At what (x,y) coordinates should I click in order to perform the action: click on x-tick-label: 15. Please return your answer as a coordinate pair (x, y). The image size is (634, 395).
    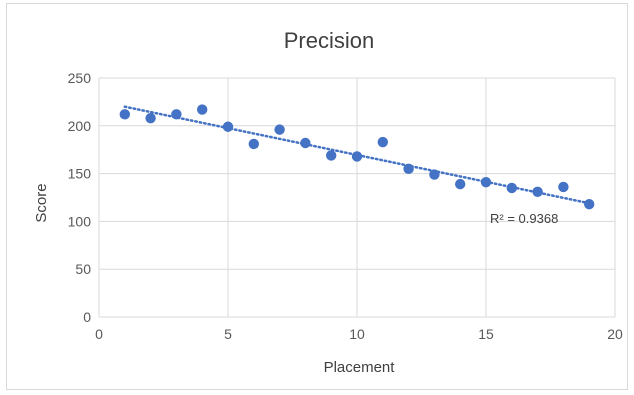
    Looking at the image, I should click on (486, 334).